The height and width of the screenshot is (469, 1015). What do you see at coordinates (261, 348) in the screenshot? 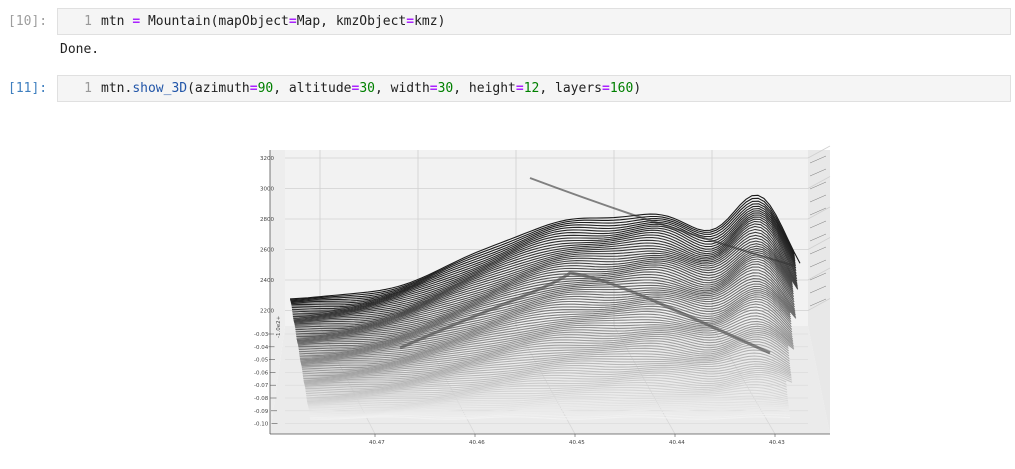
I see `y-tick-label: -0.04` at bounding box center [261, 348].